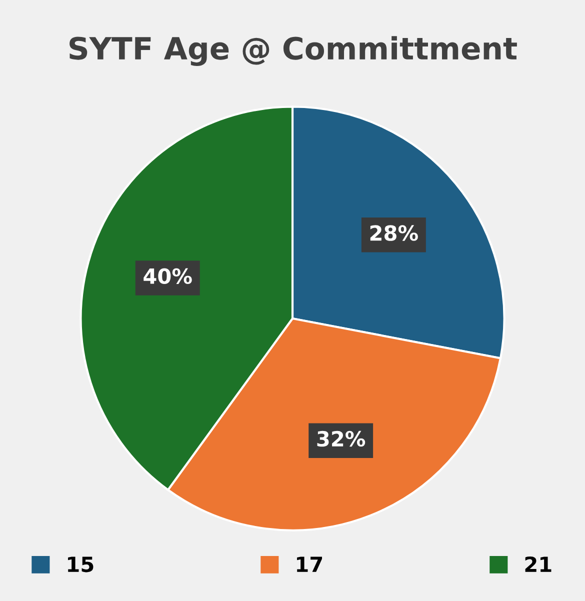 Image resolution: width=585 pixels, height=601 pixels. What do you see at coordinates (394, 233) in the screenshot?
I see `data-label: 28%` at bounding box center [394, 233].